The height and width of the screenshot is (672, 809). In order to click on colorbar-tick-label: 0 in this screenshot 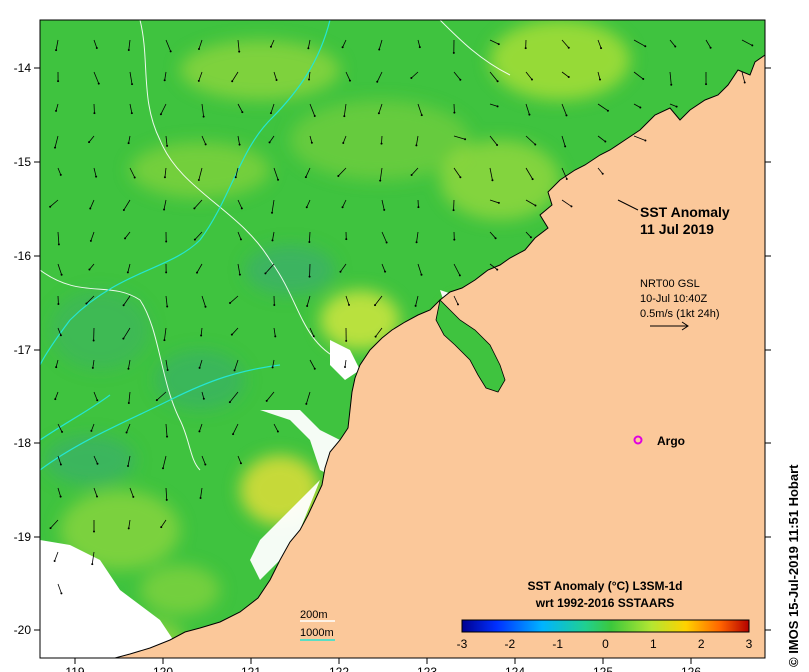, I will do `click(605, 644)`.